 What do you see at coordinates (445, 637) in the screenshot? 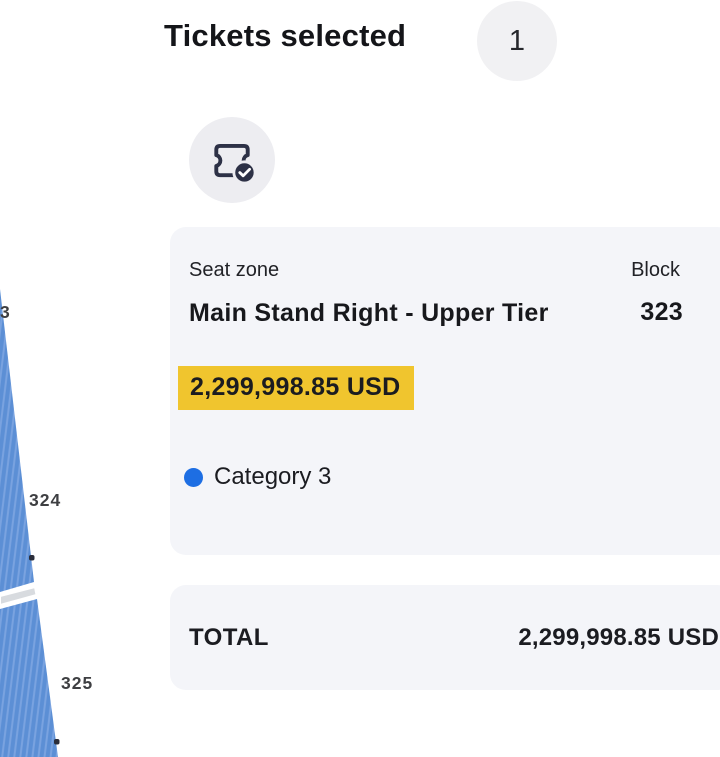
I see `total-card: TOTAL 2,299,998.85 USD` at bounding box center [445, 637].